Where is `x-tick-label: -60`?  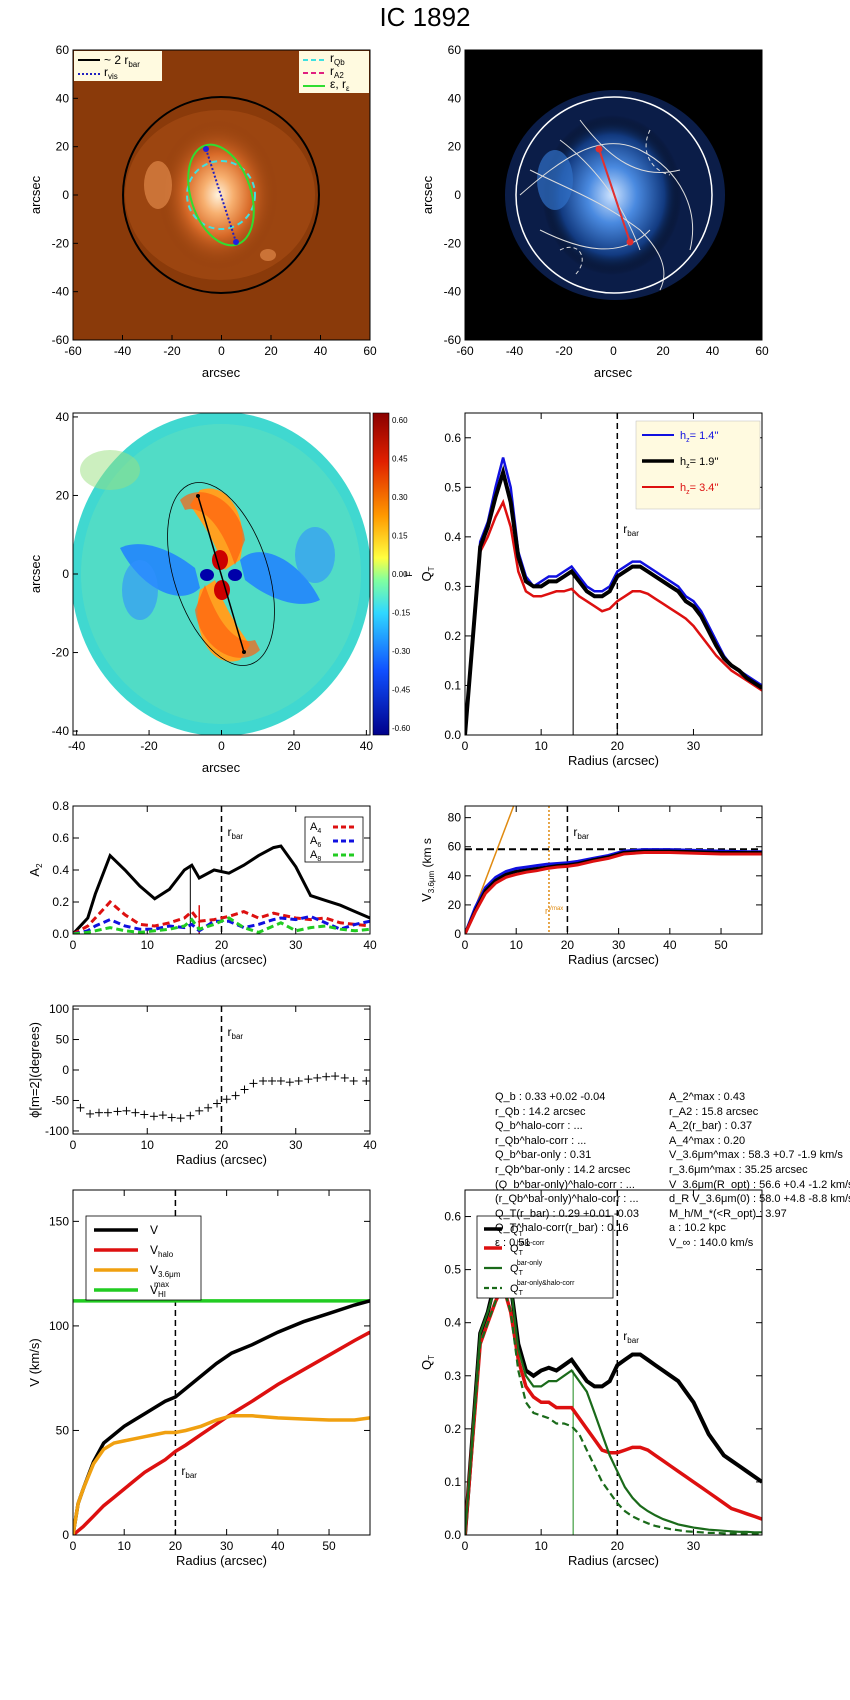 x-tick-label: -60 is located at coordinates (73, 351).